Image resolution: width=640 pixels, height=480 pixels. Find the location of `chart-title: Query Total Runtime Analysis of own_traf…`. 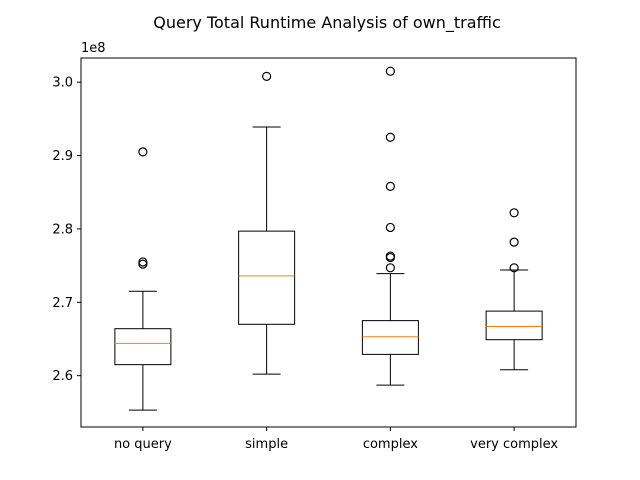

chart-title: Query Total Runtime Analysis of own_traf… is located at coordinates (327, 23).